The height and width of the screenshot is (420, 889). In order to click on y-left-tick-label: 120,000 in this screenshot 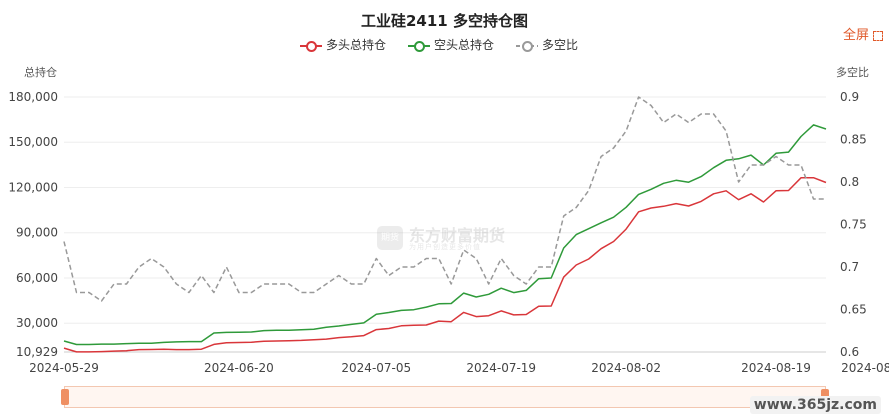, I will do `click(33, 187)`.